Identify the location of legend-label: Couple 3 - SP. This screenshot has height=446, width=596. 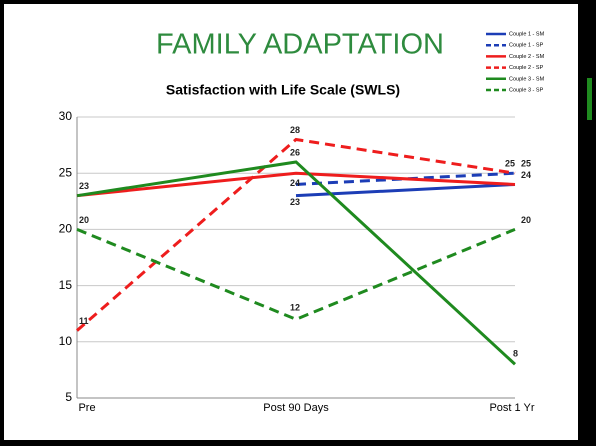
(526, 90).